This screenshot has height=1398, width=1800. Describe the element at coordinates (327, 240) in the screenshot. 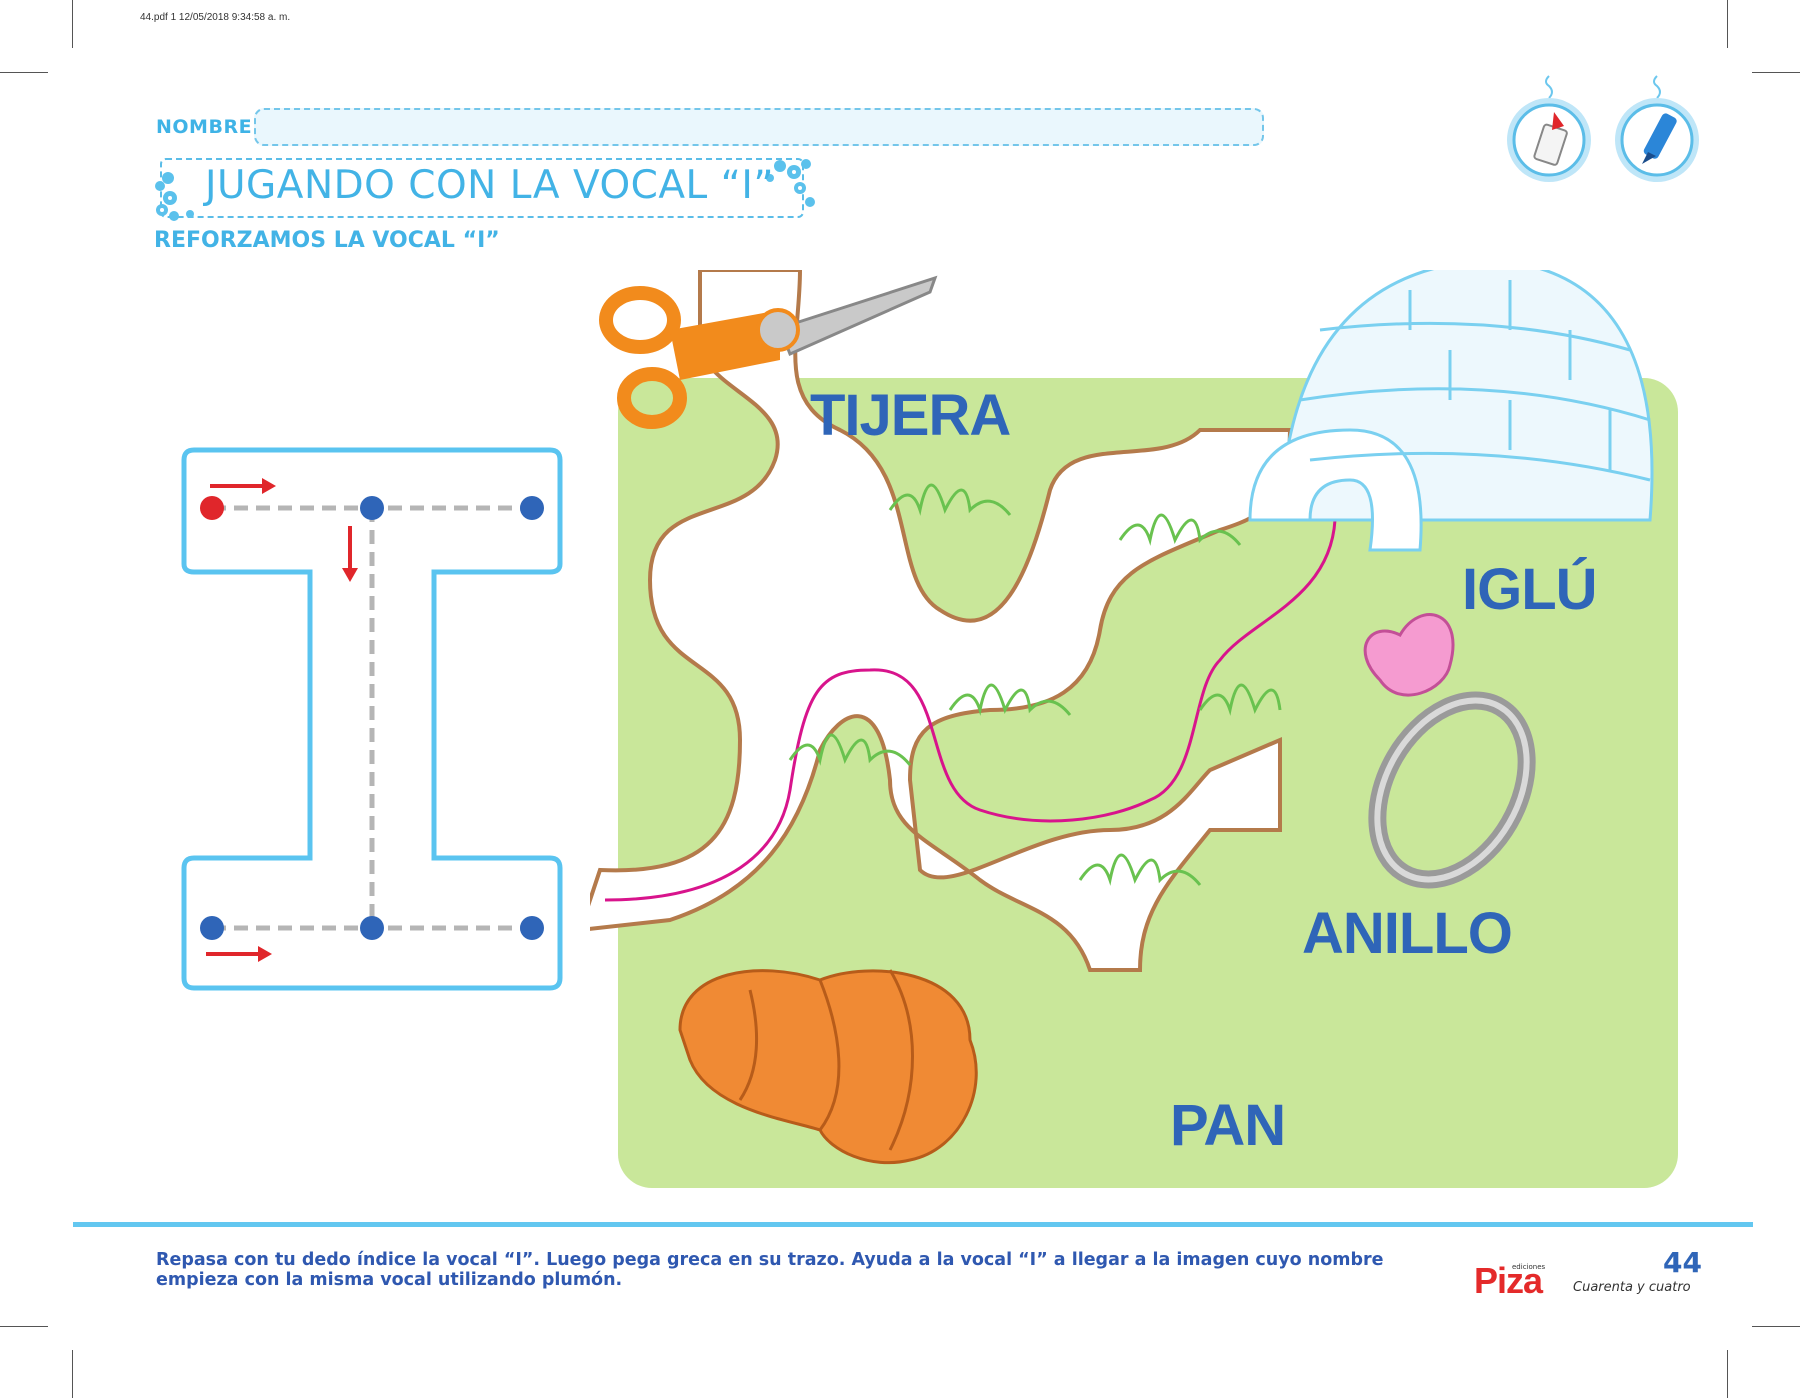

I see `page-subtitle: REFORZAMOS LA VOCAL “I”` at that location.